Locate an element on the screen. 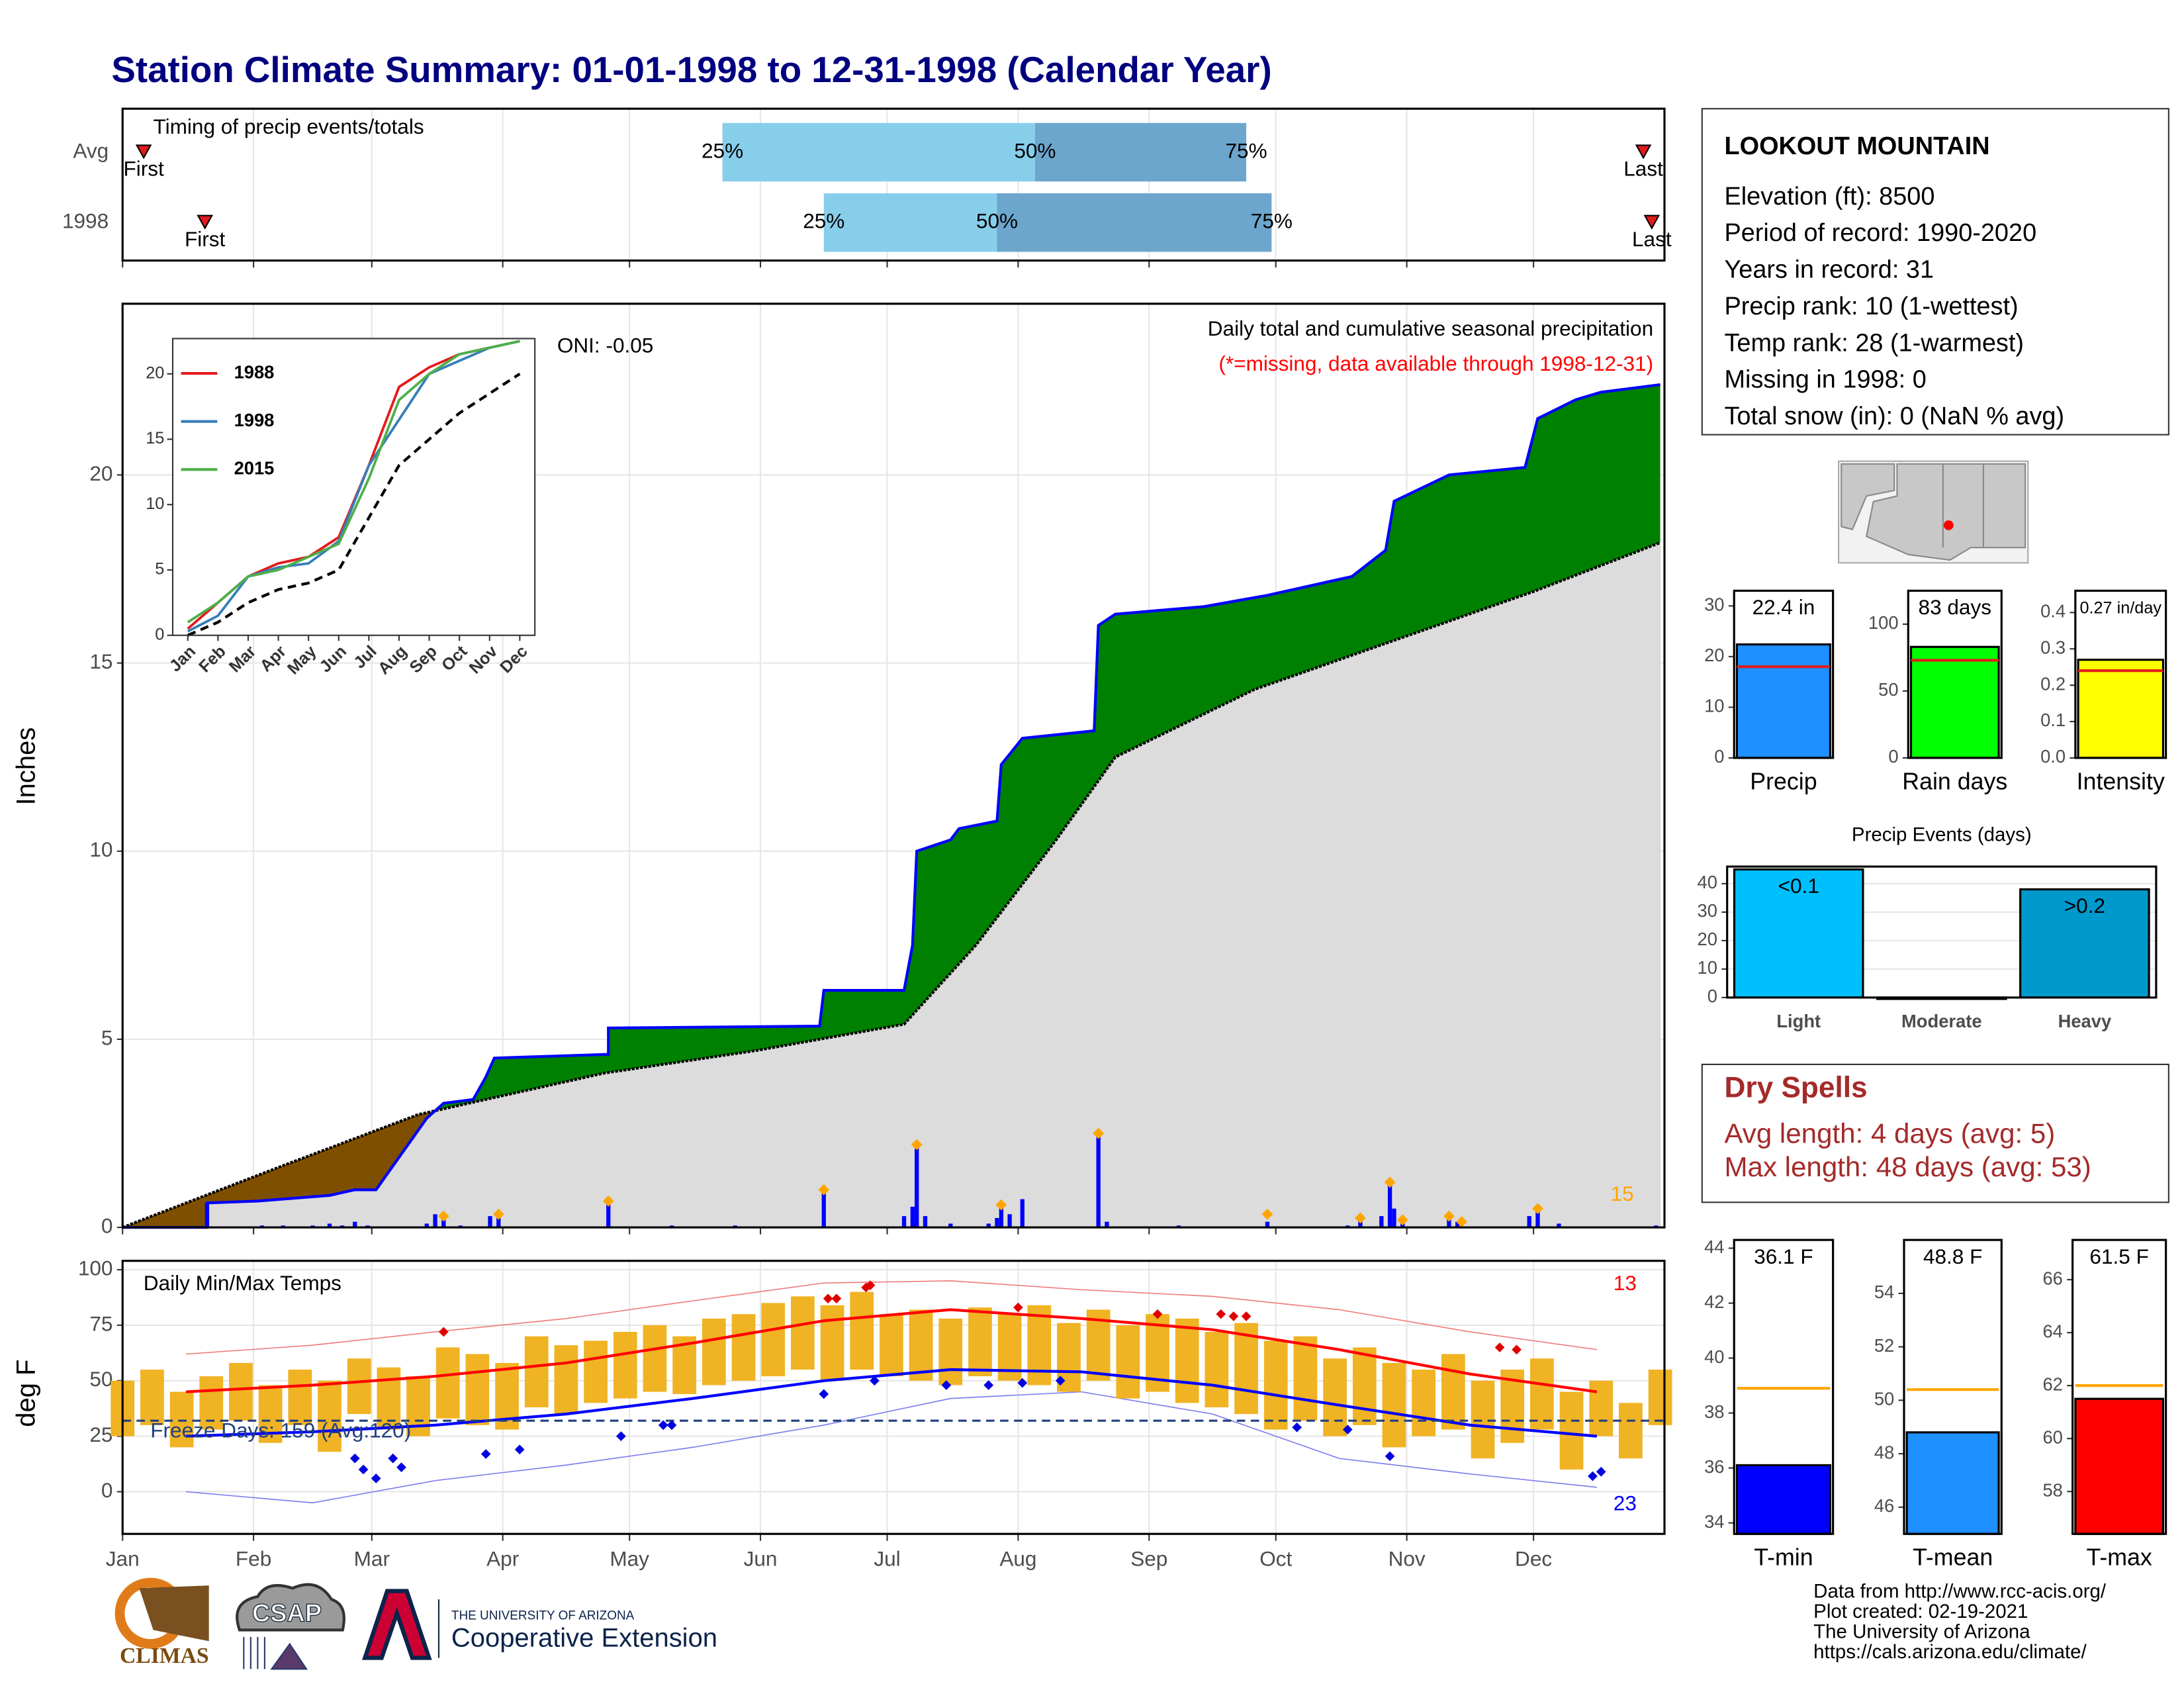  station-name: LOOKOUT MOUNTAIN is located at coordinates (1857, 146).